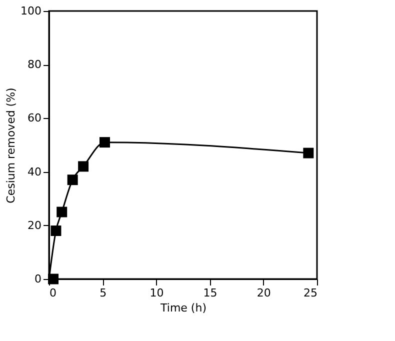 Image resolution: width=395 pixels, height=341 pixels. What do you see at coordinates (311, 293) in the screenshot?
I see `x-tick-label: 25` at bounding box center [311, 293].